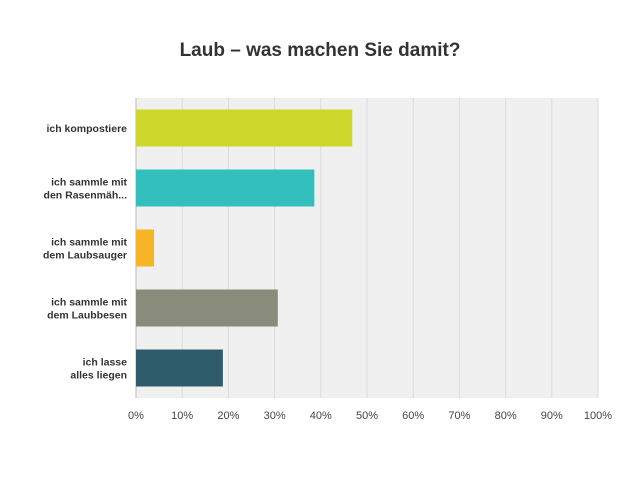  What do you see at coordinates (87, 316) in the screenshot?
I see `category-label: dem Laubbesen` at bounding box center [87, 316].